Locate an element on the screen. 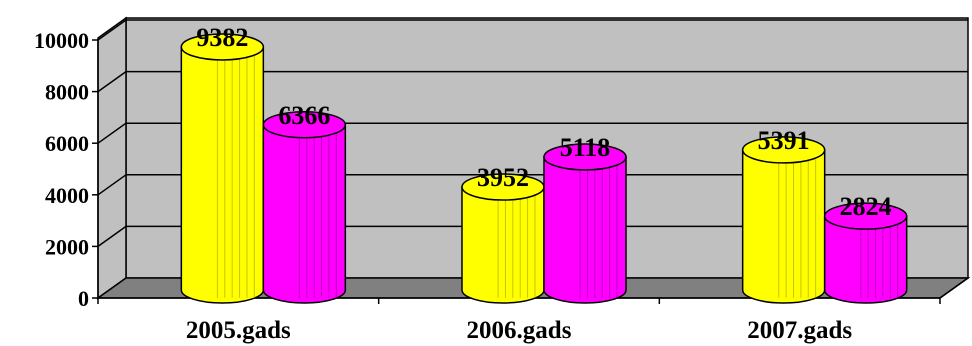 The image size is (972, 346). y-tick-label: 2000 is located at coordinates (67, 246).